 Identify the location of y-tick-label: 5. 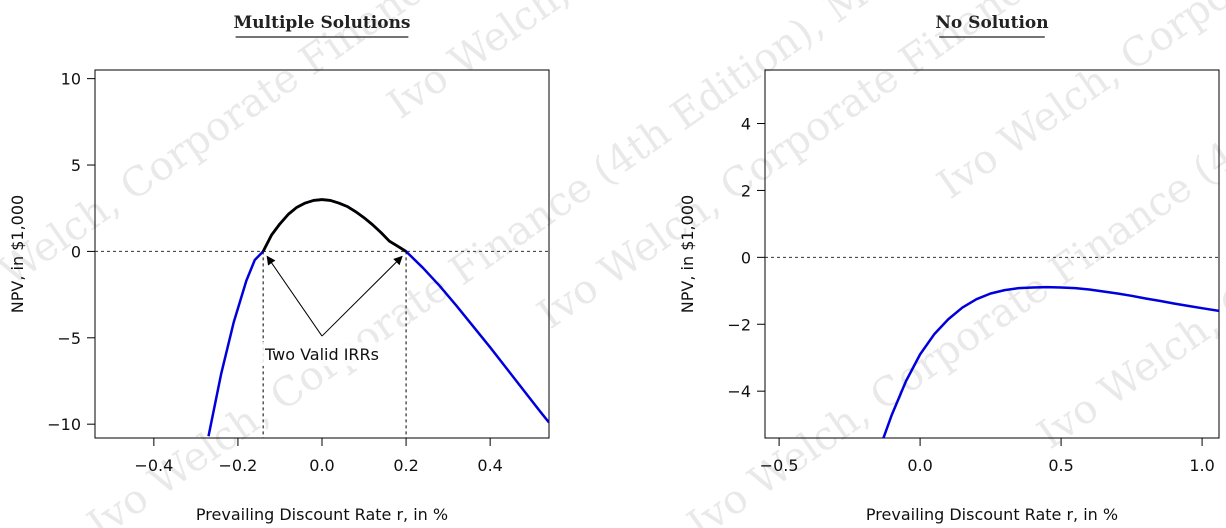
(76, 165).